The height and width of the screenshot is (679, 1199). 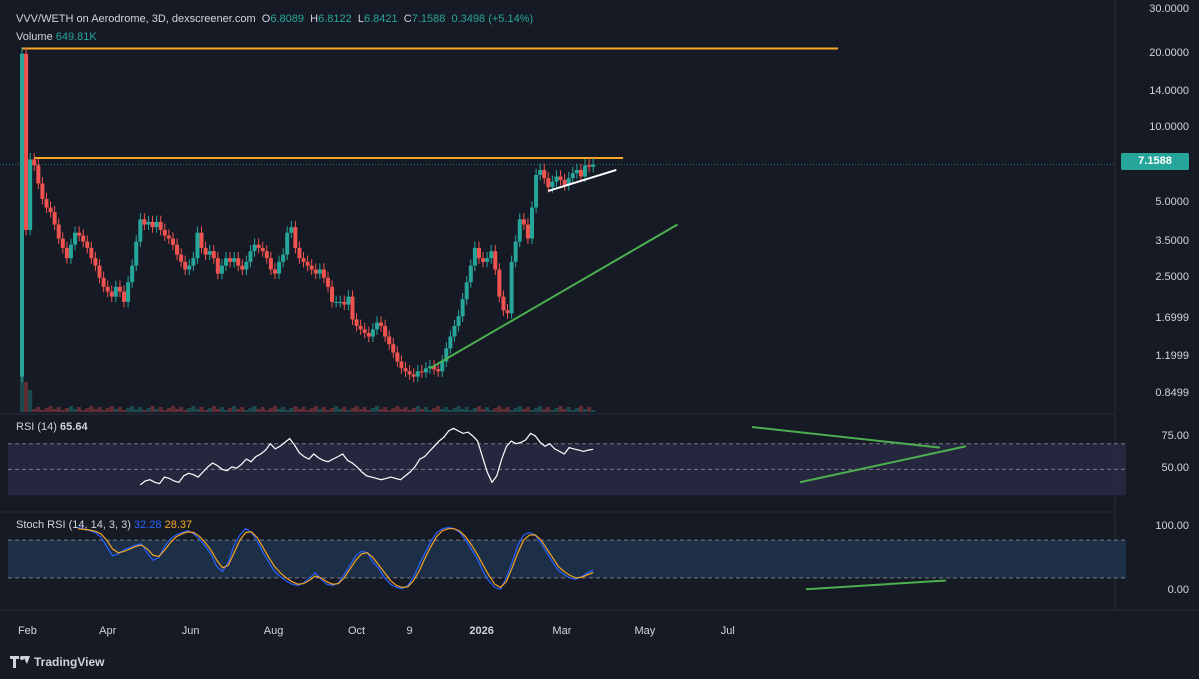 What do you see at coordinates (876, 585) in the screenshot?
I see `stoch-trend-line` at bounding box center [876, 585].